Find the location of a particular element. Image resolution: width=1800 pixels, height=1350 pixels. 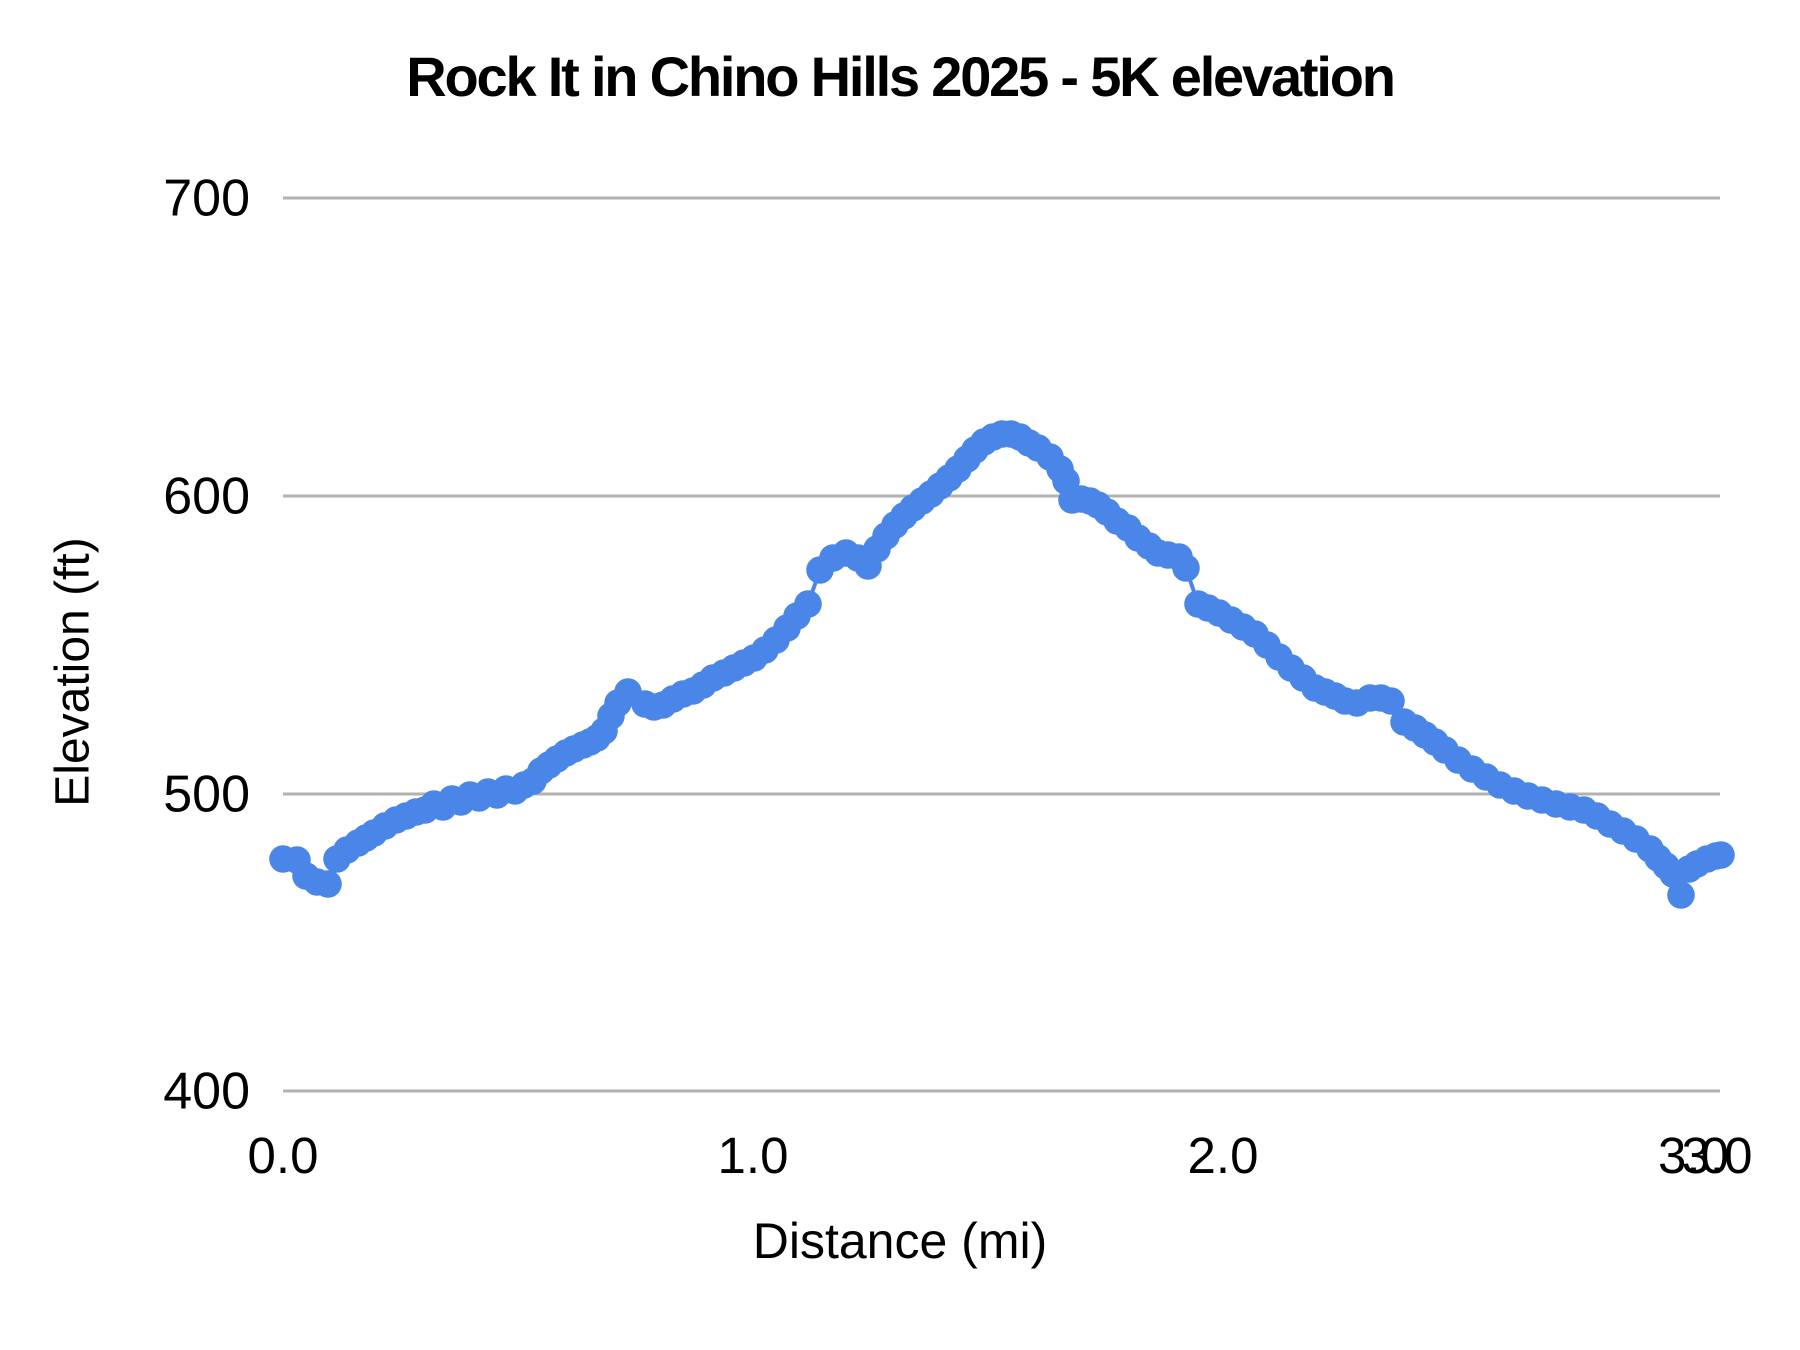

svg-text: 2.0 is located at coordinates (1223, 1155).